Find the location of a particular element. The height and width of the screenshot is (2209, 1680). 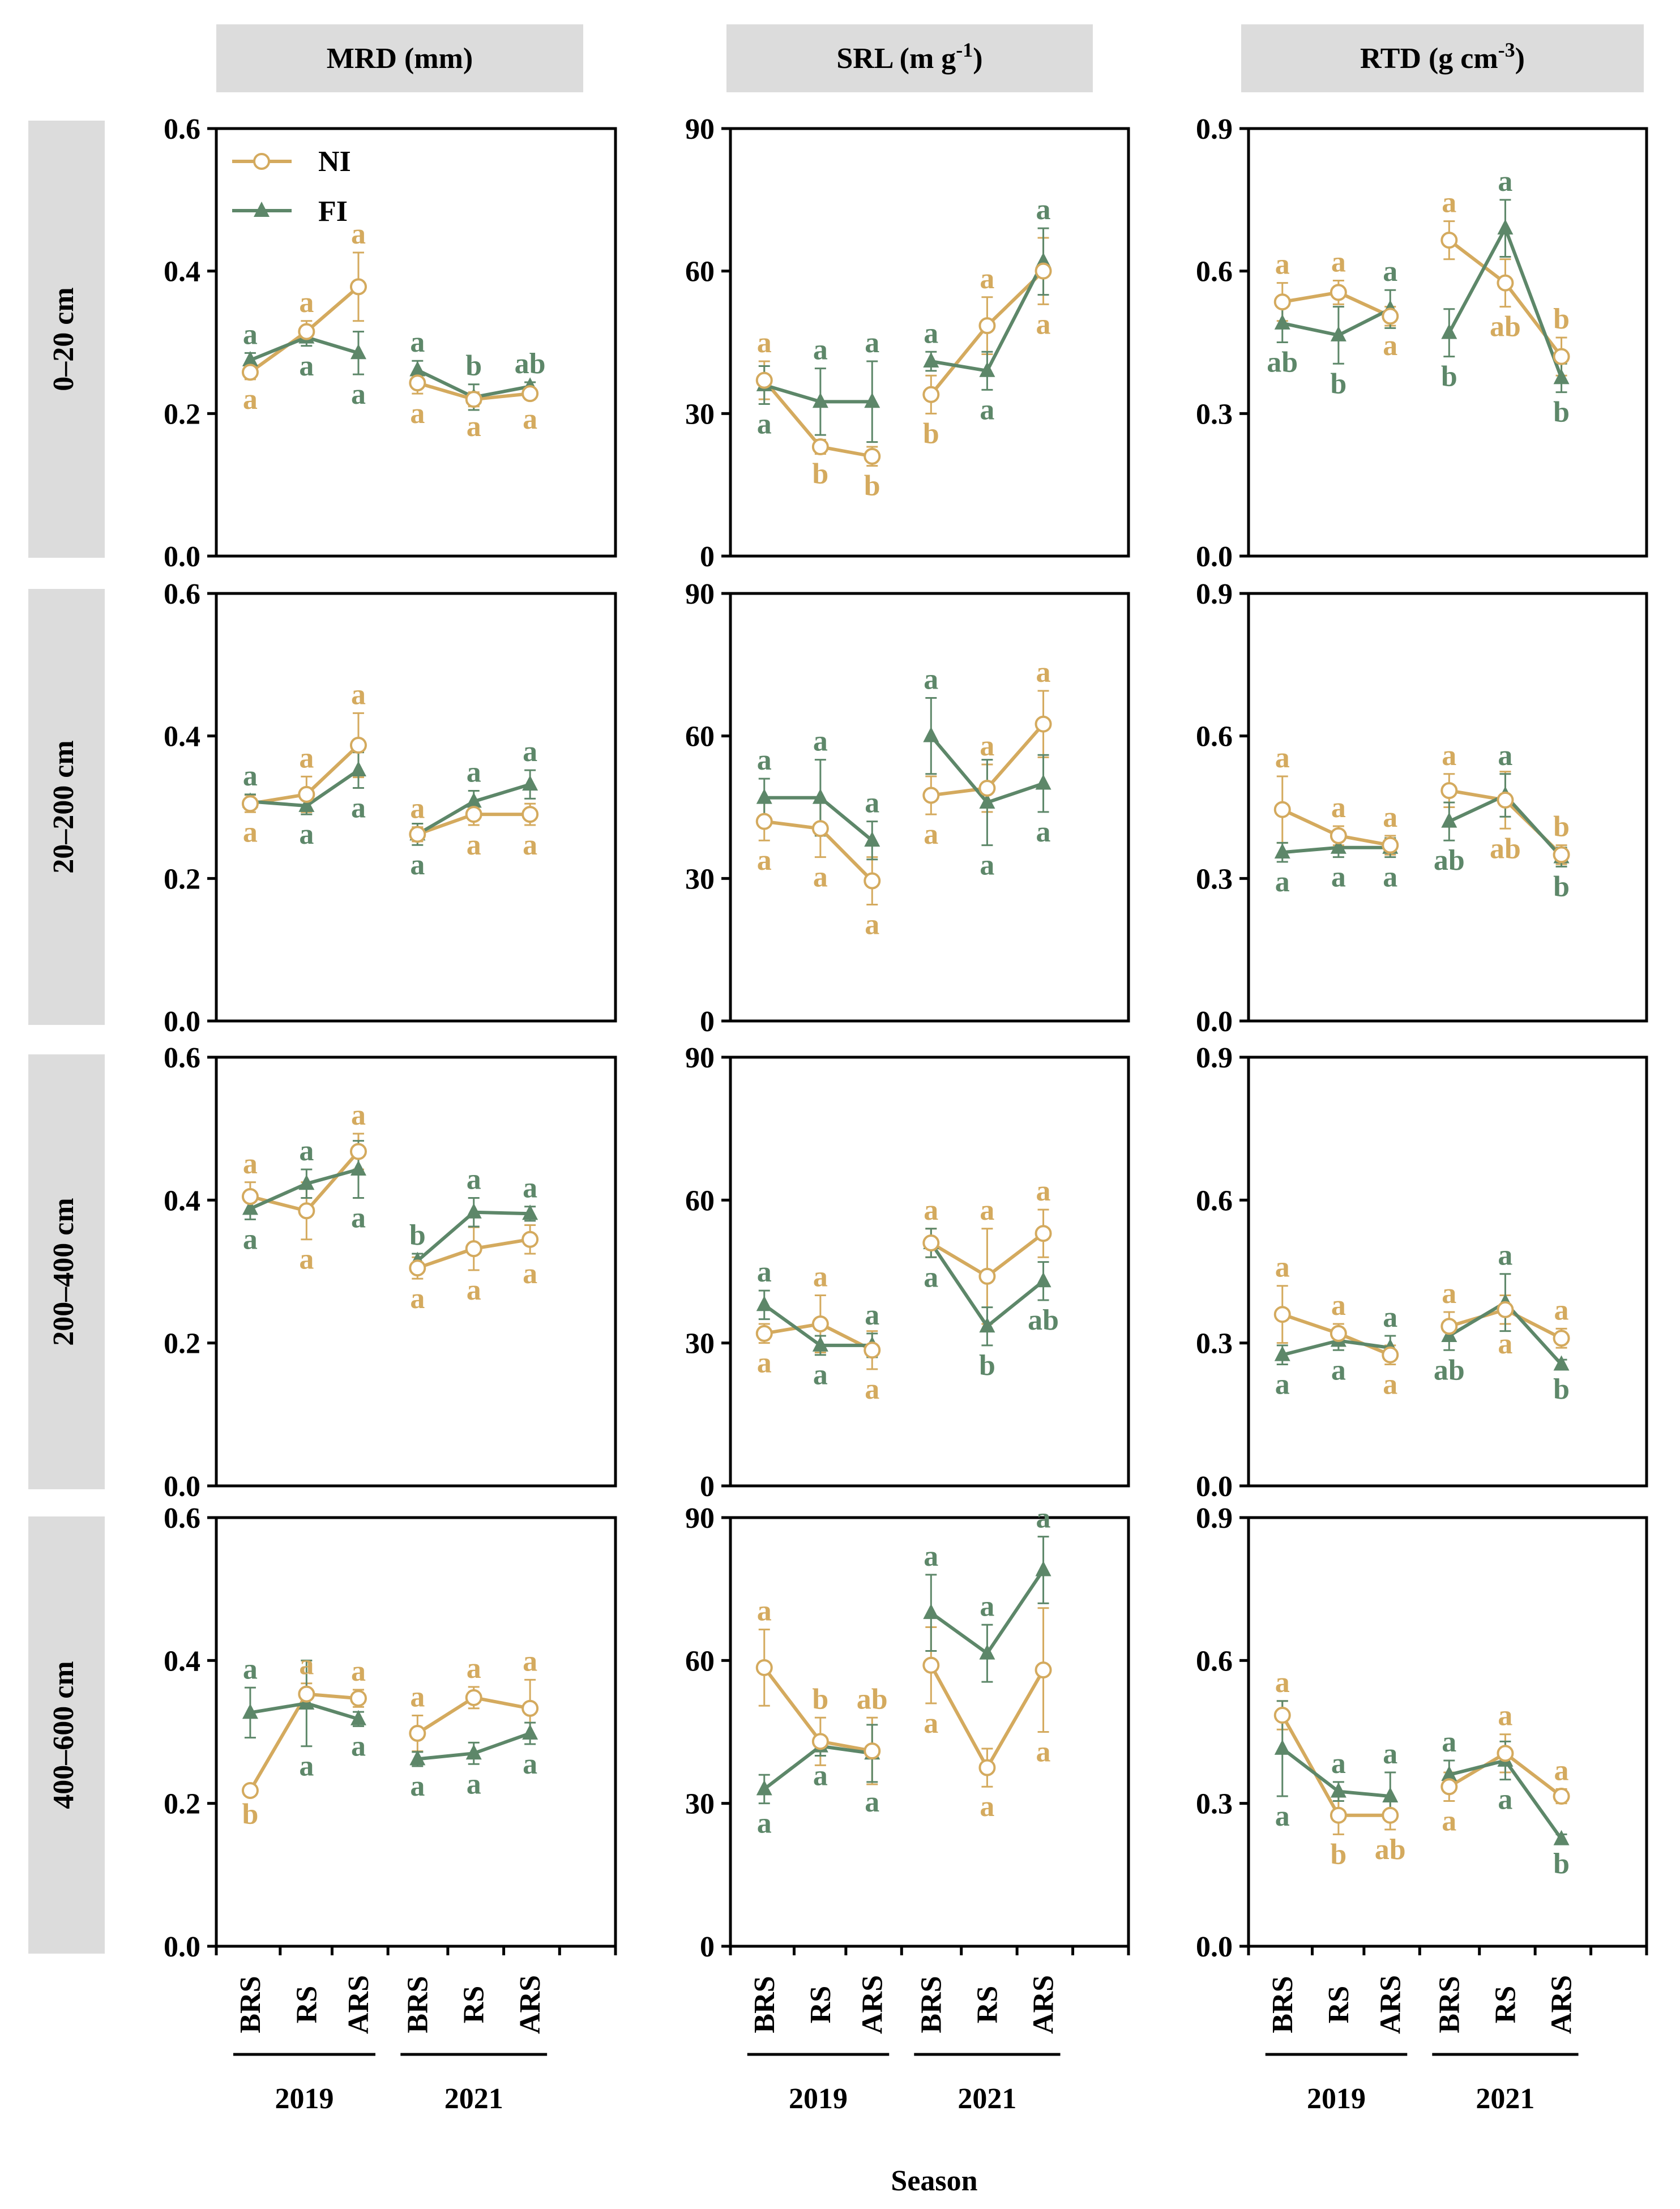

significance-letter-fi: ab is located at coordinates (530, 364).